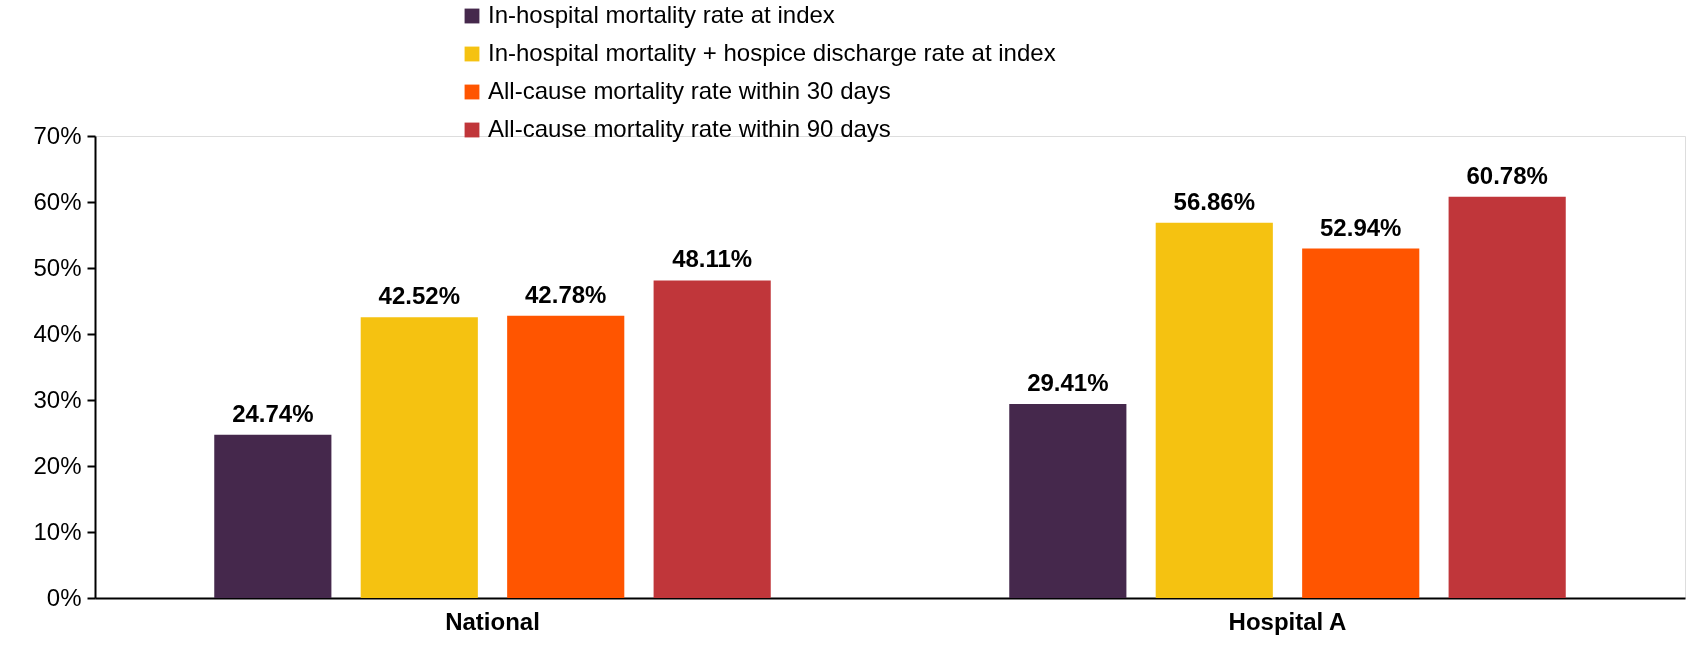 Image resolution: width=1703 pixels, height=653 pixels. I want to click on data-label: 42.78%, so click(566, 294).